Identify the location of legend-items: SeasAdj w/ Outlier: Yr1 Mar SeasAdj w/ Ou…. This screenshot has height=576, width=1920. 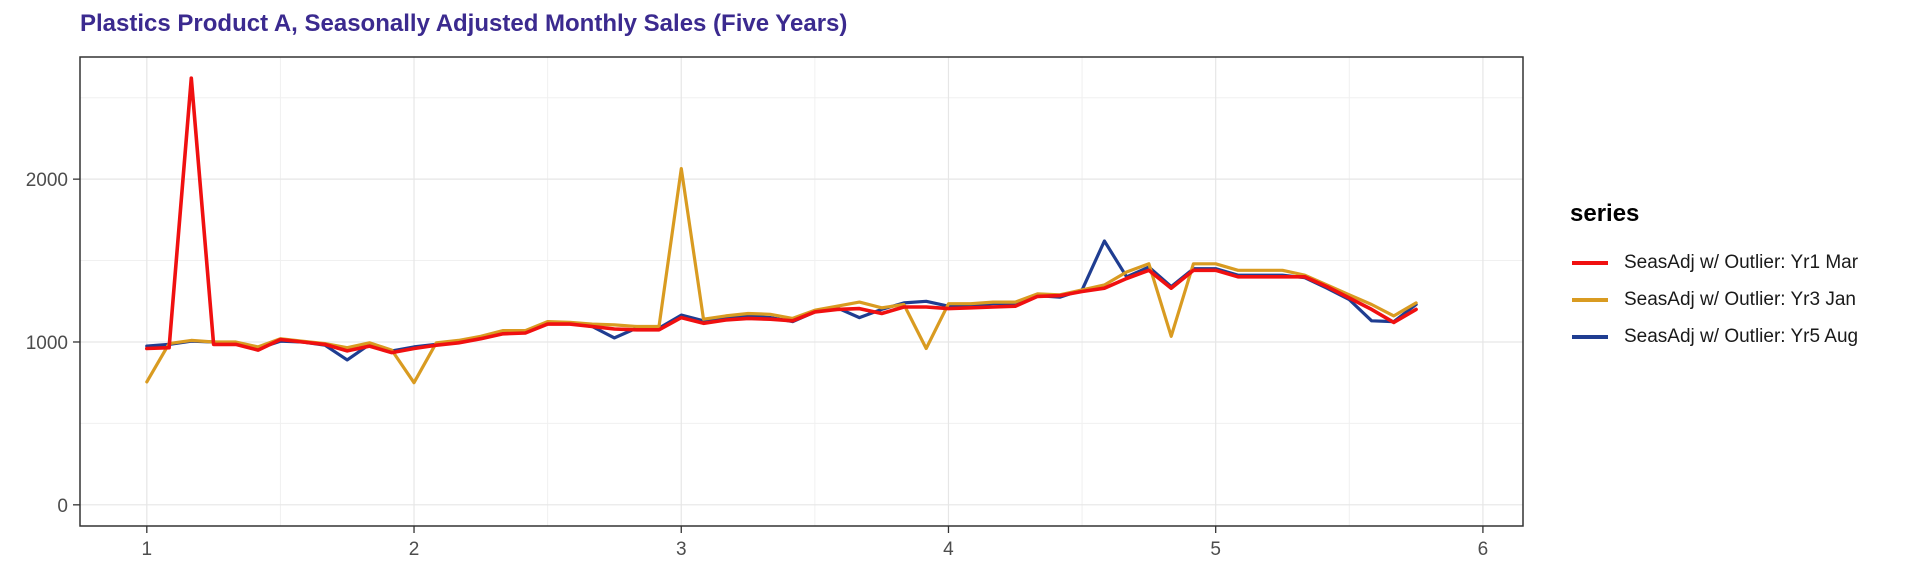
(1709, 299).